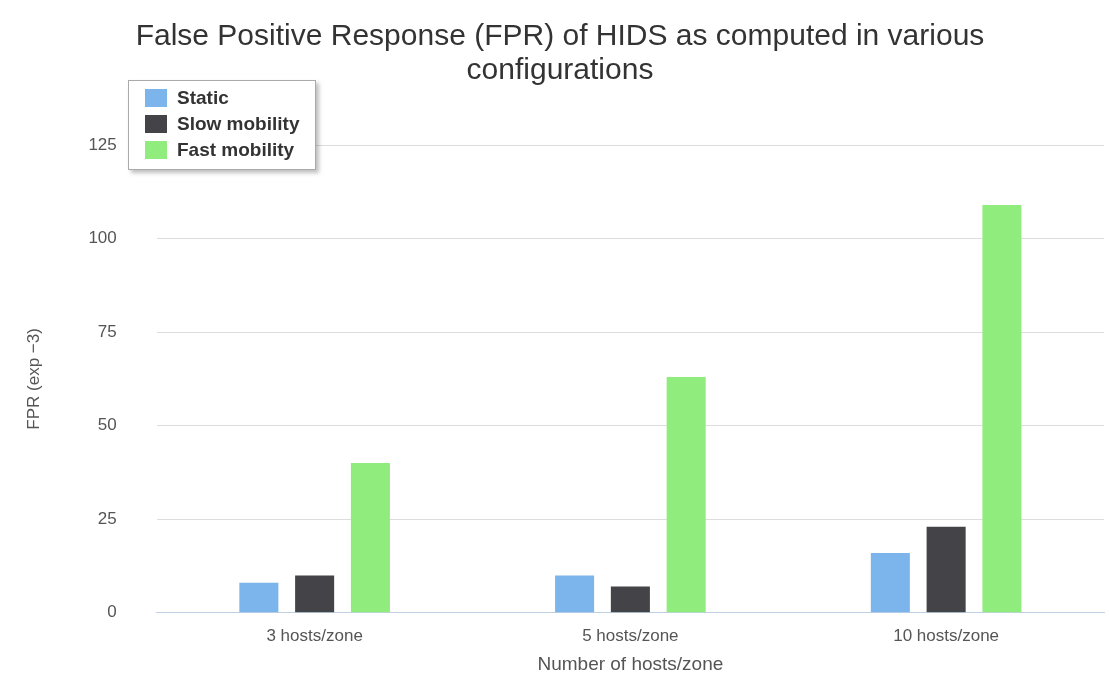 The width and height of the screenshot is (1109, 685). What do you see at coordinates (630, 635) in the screenshot?
I see `x-tick-label: 5 hosts/zone` at bounding box center [630, 635].